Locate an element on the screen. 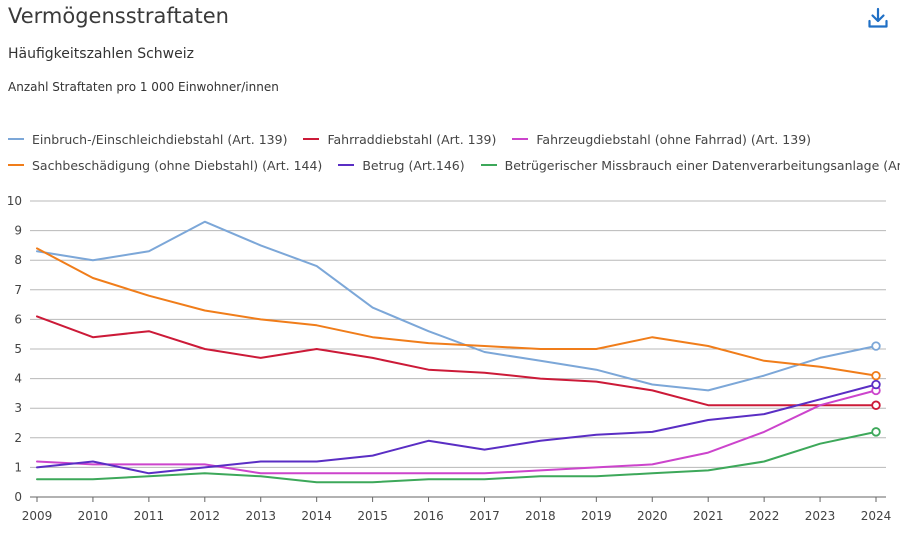 This screenshot has height=538, width=900. y-tick-label: 5 is located at coordinates (18, 349).